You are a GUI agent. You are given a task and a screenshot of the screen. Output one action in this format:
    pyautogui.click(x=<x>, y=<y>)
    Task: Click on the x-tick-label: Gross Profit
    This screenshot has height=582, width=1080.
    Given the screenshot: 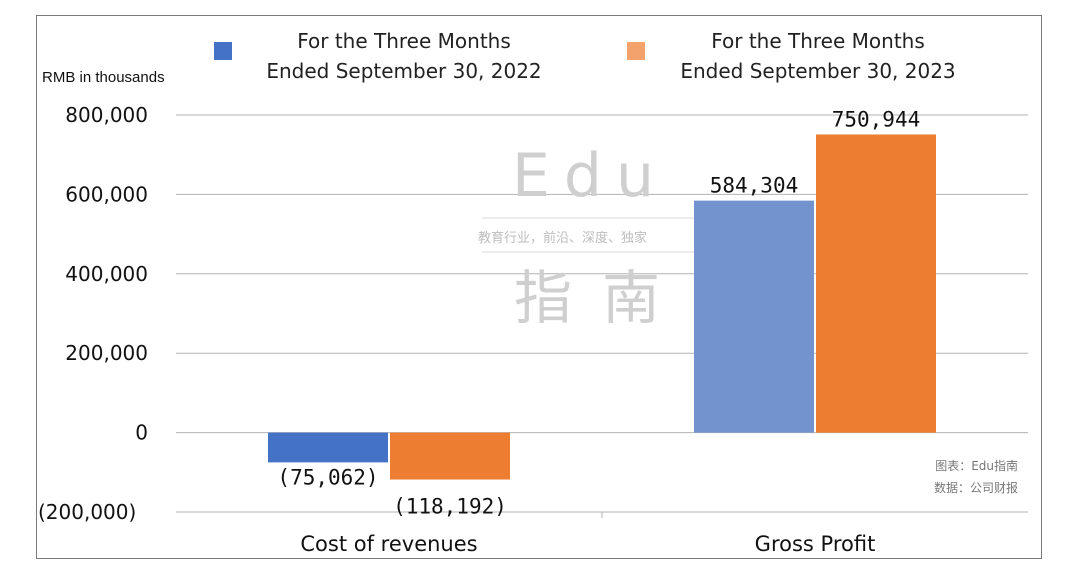 What is the action you would take?
    pyautogui.click(x=815, y=544)
    